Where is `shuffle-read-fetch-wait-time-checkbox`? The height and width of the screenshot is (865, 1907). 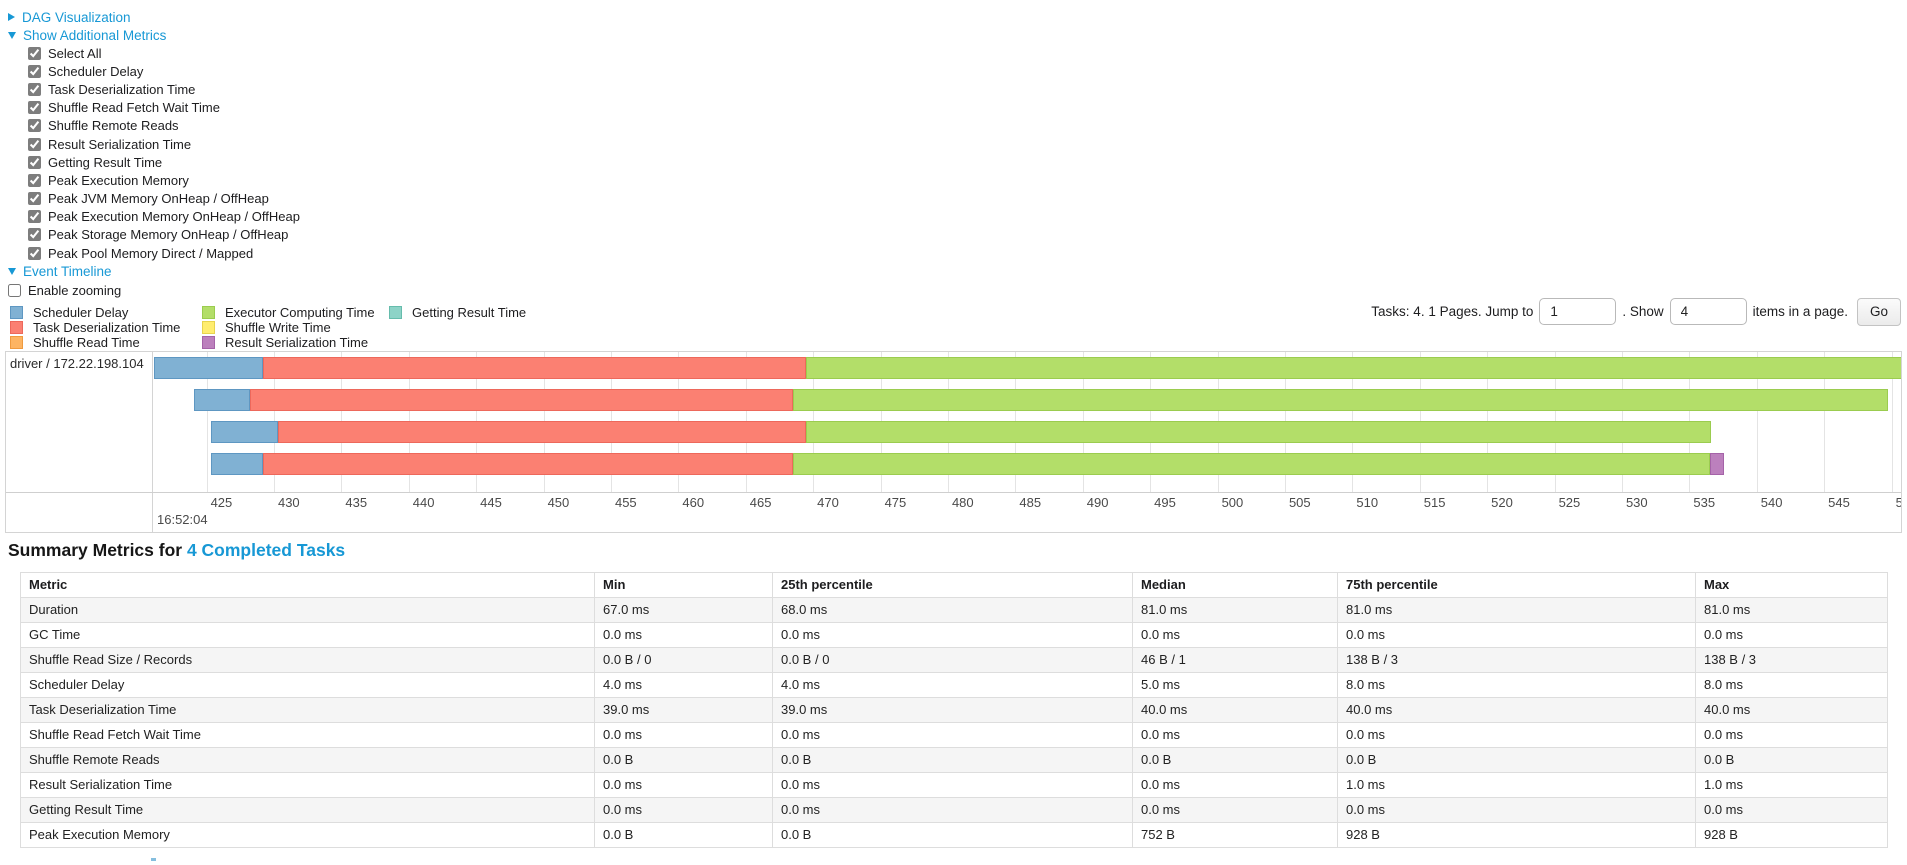 shuffle-read-fetch-wait-time-checkbox is located at coordinates (34, 108).